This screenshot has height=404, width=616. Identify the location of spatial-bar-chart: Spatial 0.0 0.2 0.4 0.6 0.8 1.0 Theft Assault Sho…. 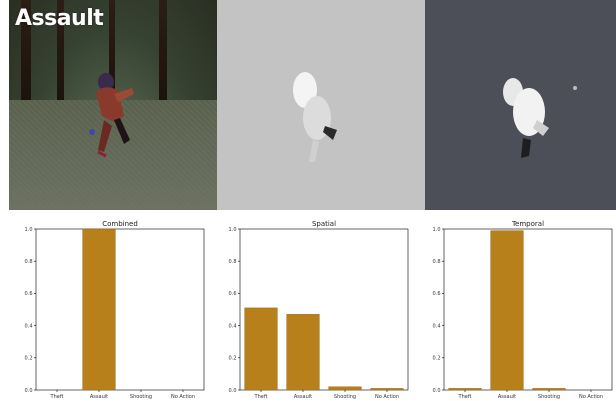
(319, 310).